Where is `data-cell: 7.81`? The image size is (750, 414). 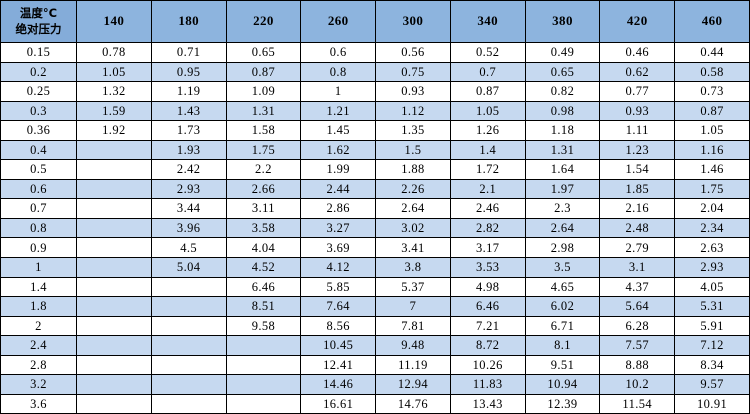
data-cell: 7.81 is located at coordinates (413, 326).